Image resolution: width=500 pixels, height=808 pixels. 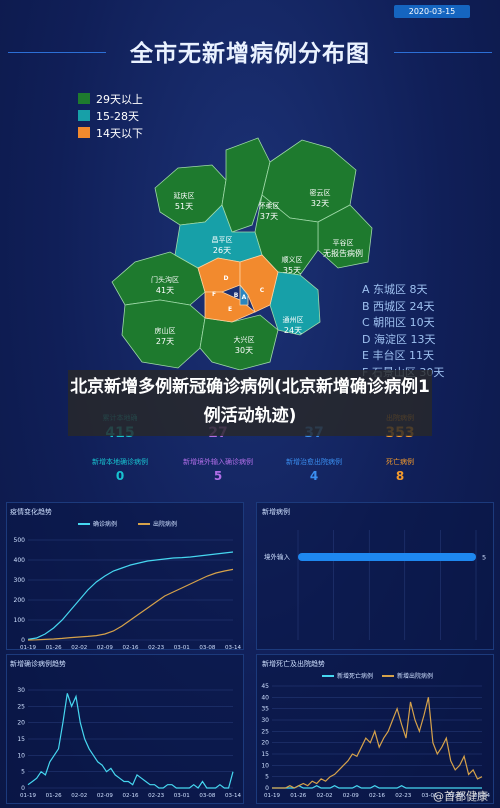 What do you see at coordinates (320, 203) in the screenshot?
I see `map-district-days: 32天` at bounding box center [320, 203].